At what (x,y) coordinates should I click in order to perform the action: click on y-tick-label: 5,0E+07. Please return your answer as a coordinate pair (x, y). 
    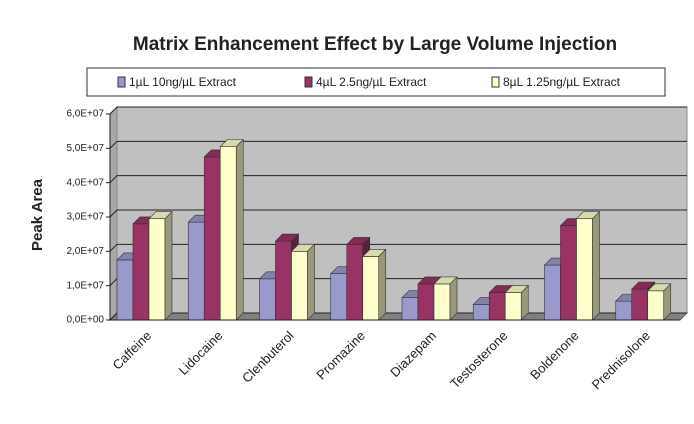
    Looking at the image, I should click on (85, 148).